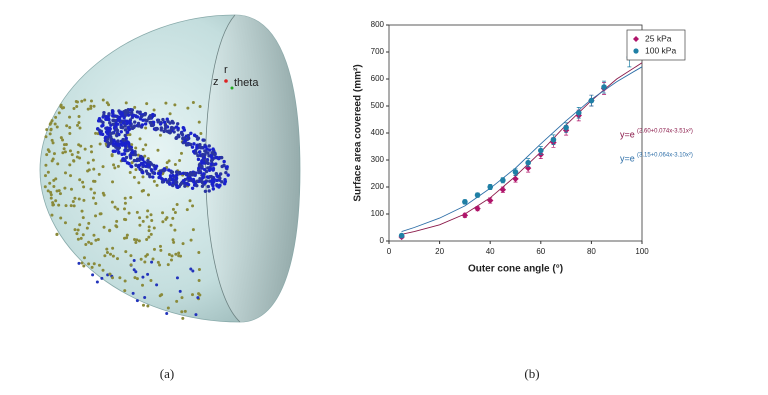  Describe the element at coordinates (627, 134) in the screenshot. I see `fit-equation: y=e` at that location.